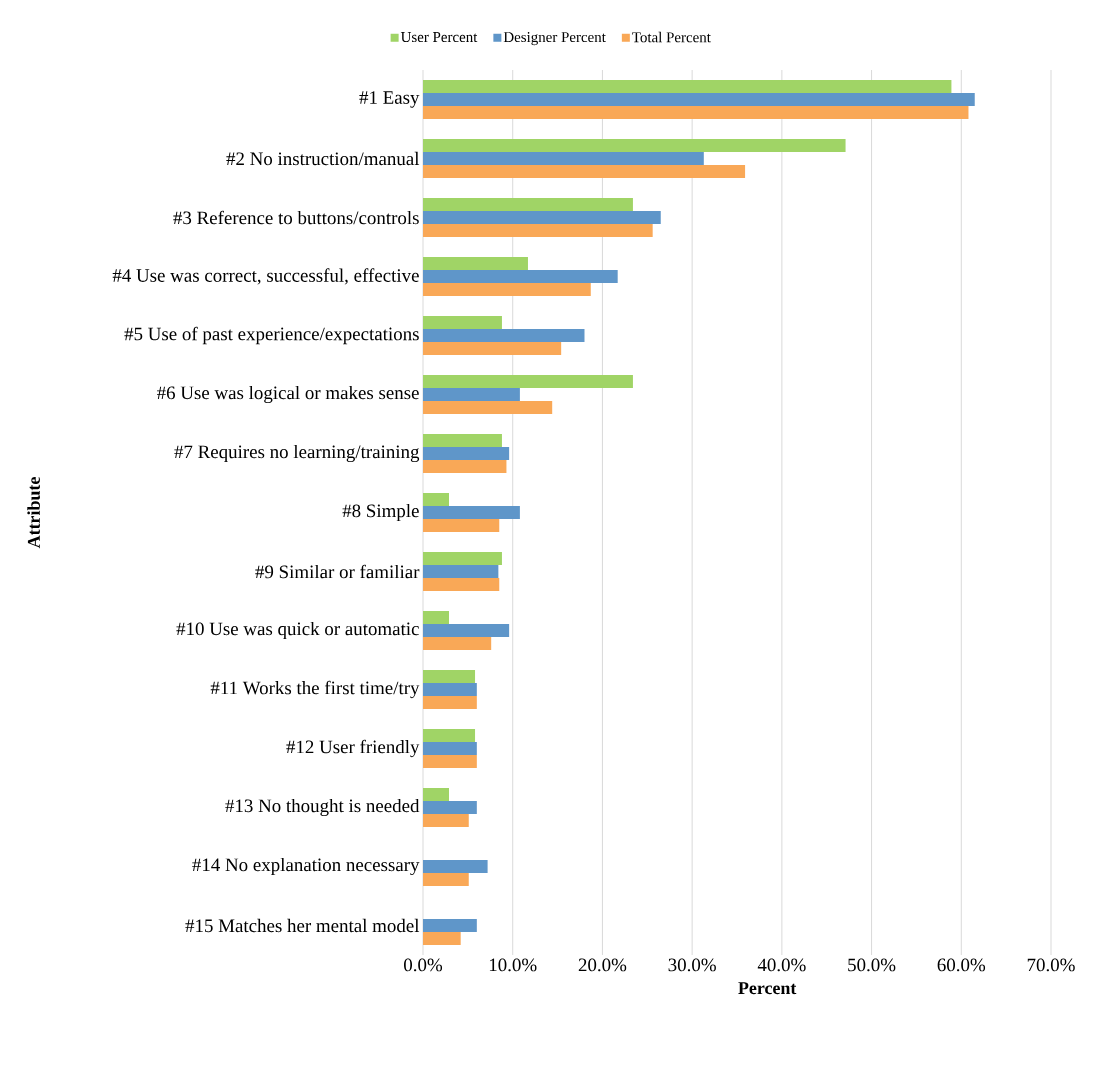 This screenshot has width=1099, height=1090. What do you see at coordinates (380, 512) in the screenshot?
I see `y-tick-label: #8 Simple` at bounding box center [380, 512].